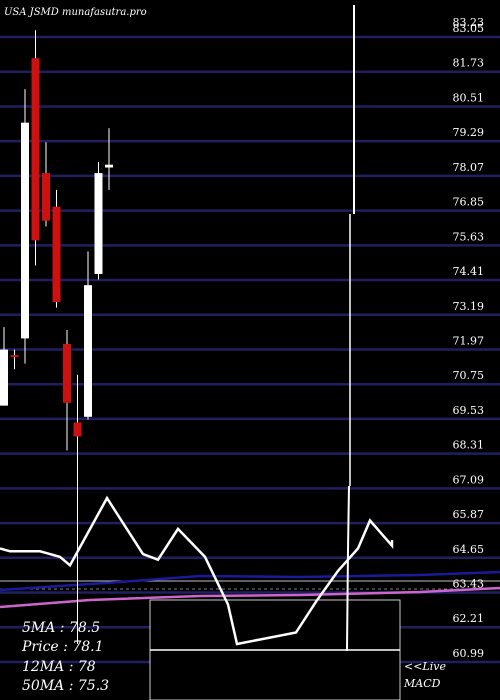 This screenshot has height=700, width=500. I want to click on price-label: Price : 78.1, so click(62, 647).